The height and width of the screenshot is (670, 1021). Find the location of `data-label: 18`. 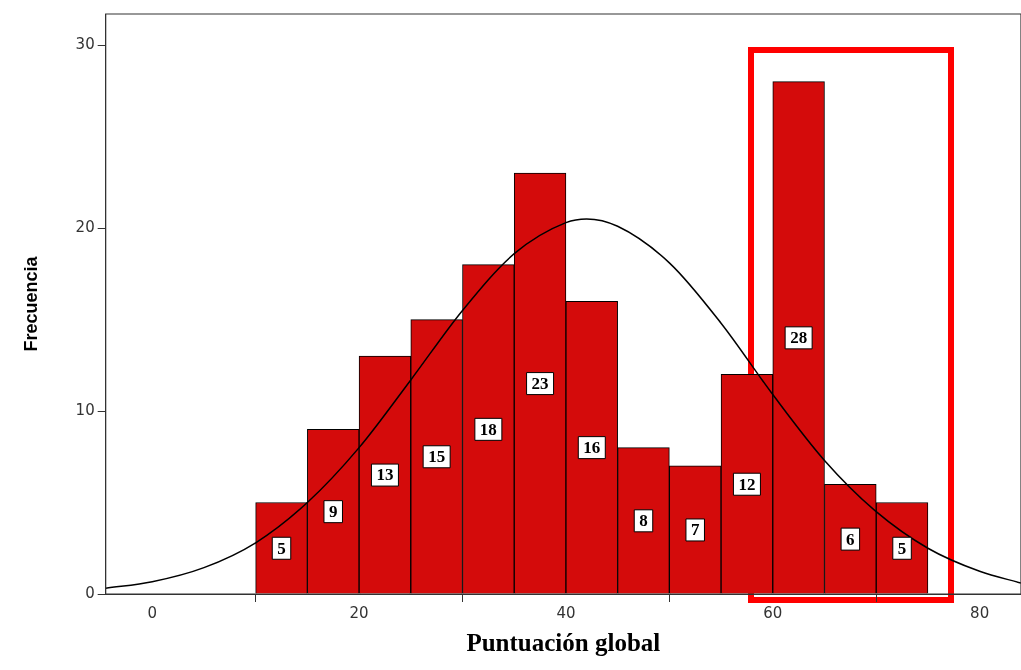

data-label: 18 is located at coordinates (488, 429).